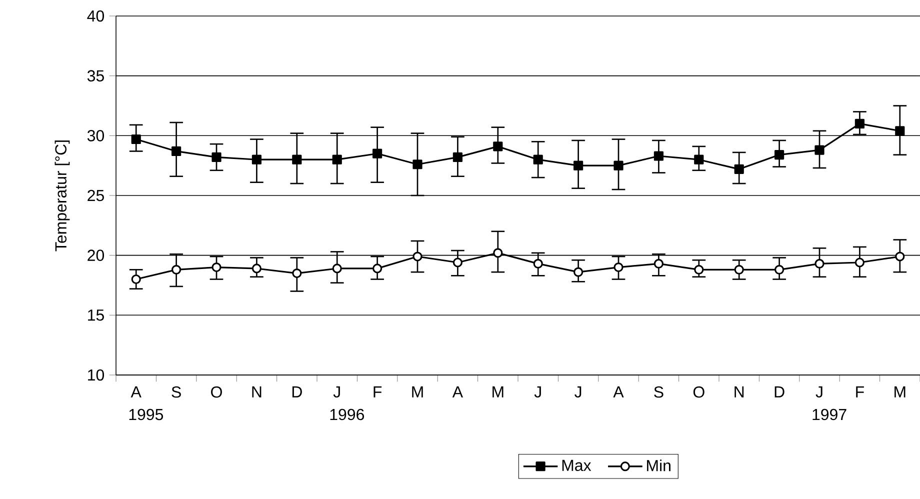 This screenshot has width=920, height=499. What do you see at coordinates (95, 16) in the screenshot?
I see `y-tick-label: 40` at bounding box center [95, 16].